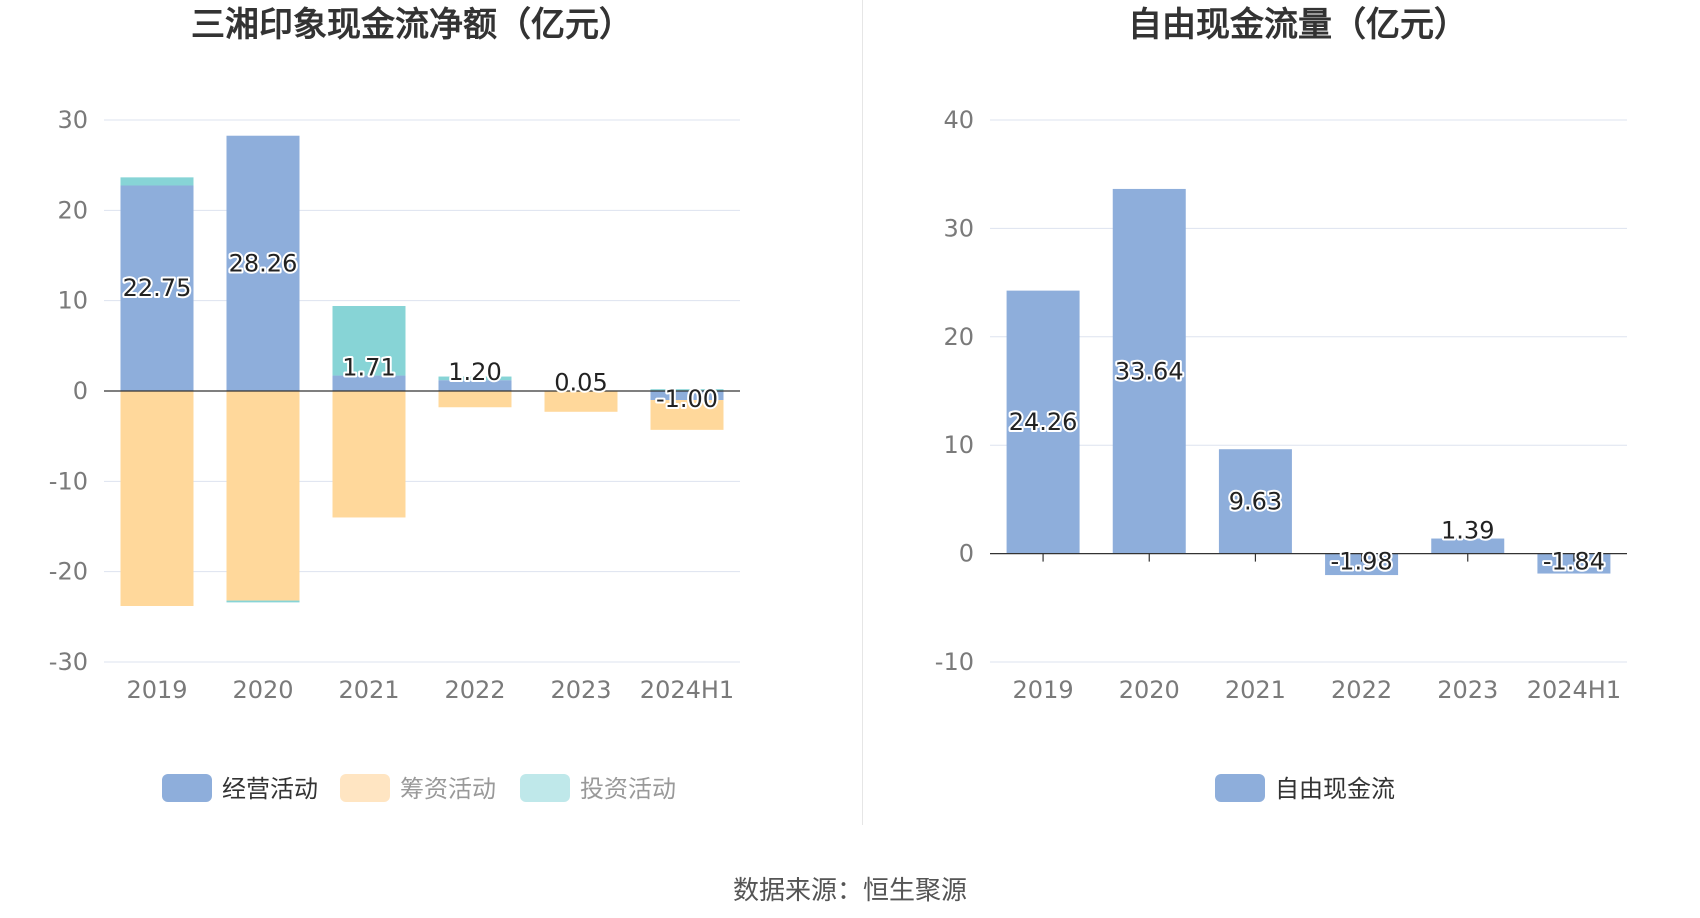 The height and width of the screenshot is (918, 1700). I want to click on data-label: 0.05, so click(580, 383).